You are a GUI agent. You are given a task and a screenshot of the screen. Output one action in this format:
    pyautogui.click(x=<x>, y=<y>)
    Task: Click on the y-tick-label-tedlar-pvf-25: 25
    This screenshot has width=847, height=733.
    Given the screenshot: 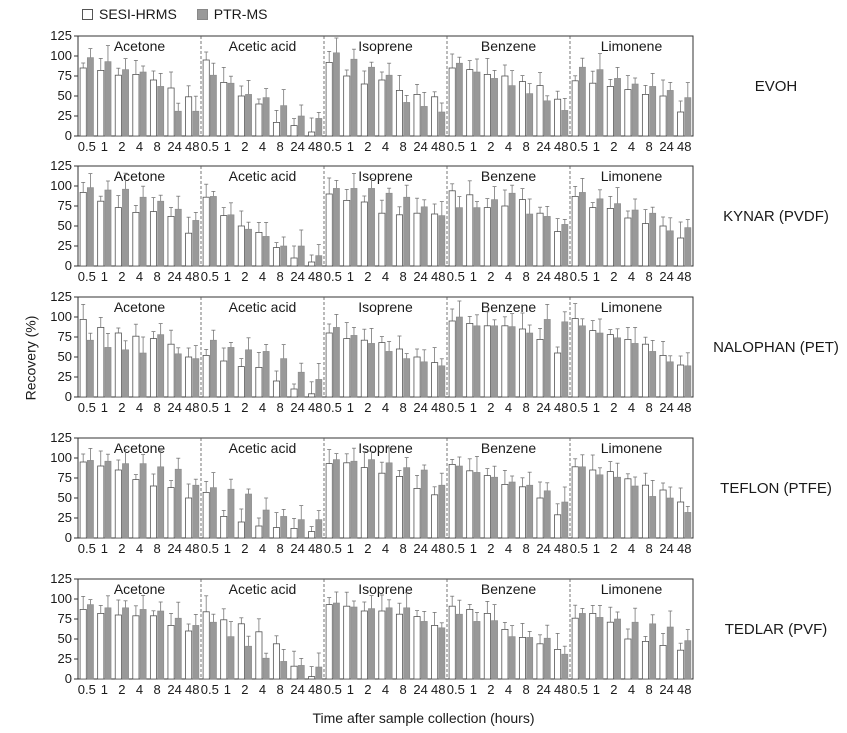 What is the action you would take?
    pyautogui.click(x=65, y=658)
    